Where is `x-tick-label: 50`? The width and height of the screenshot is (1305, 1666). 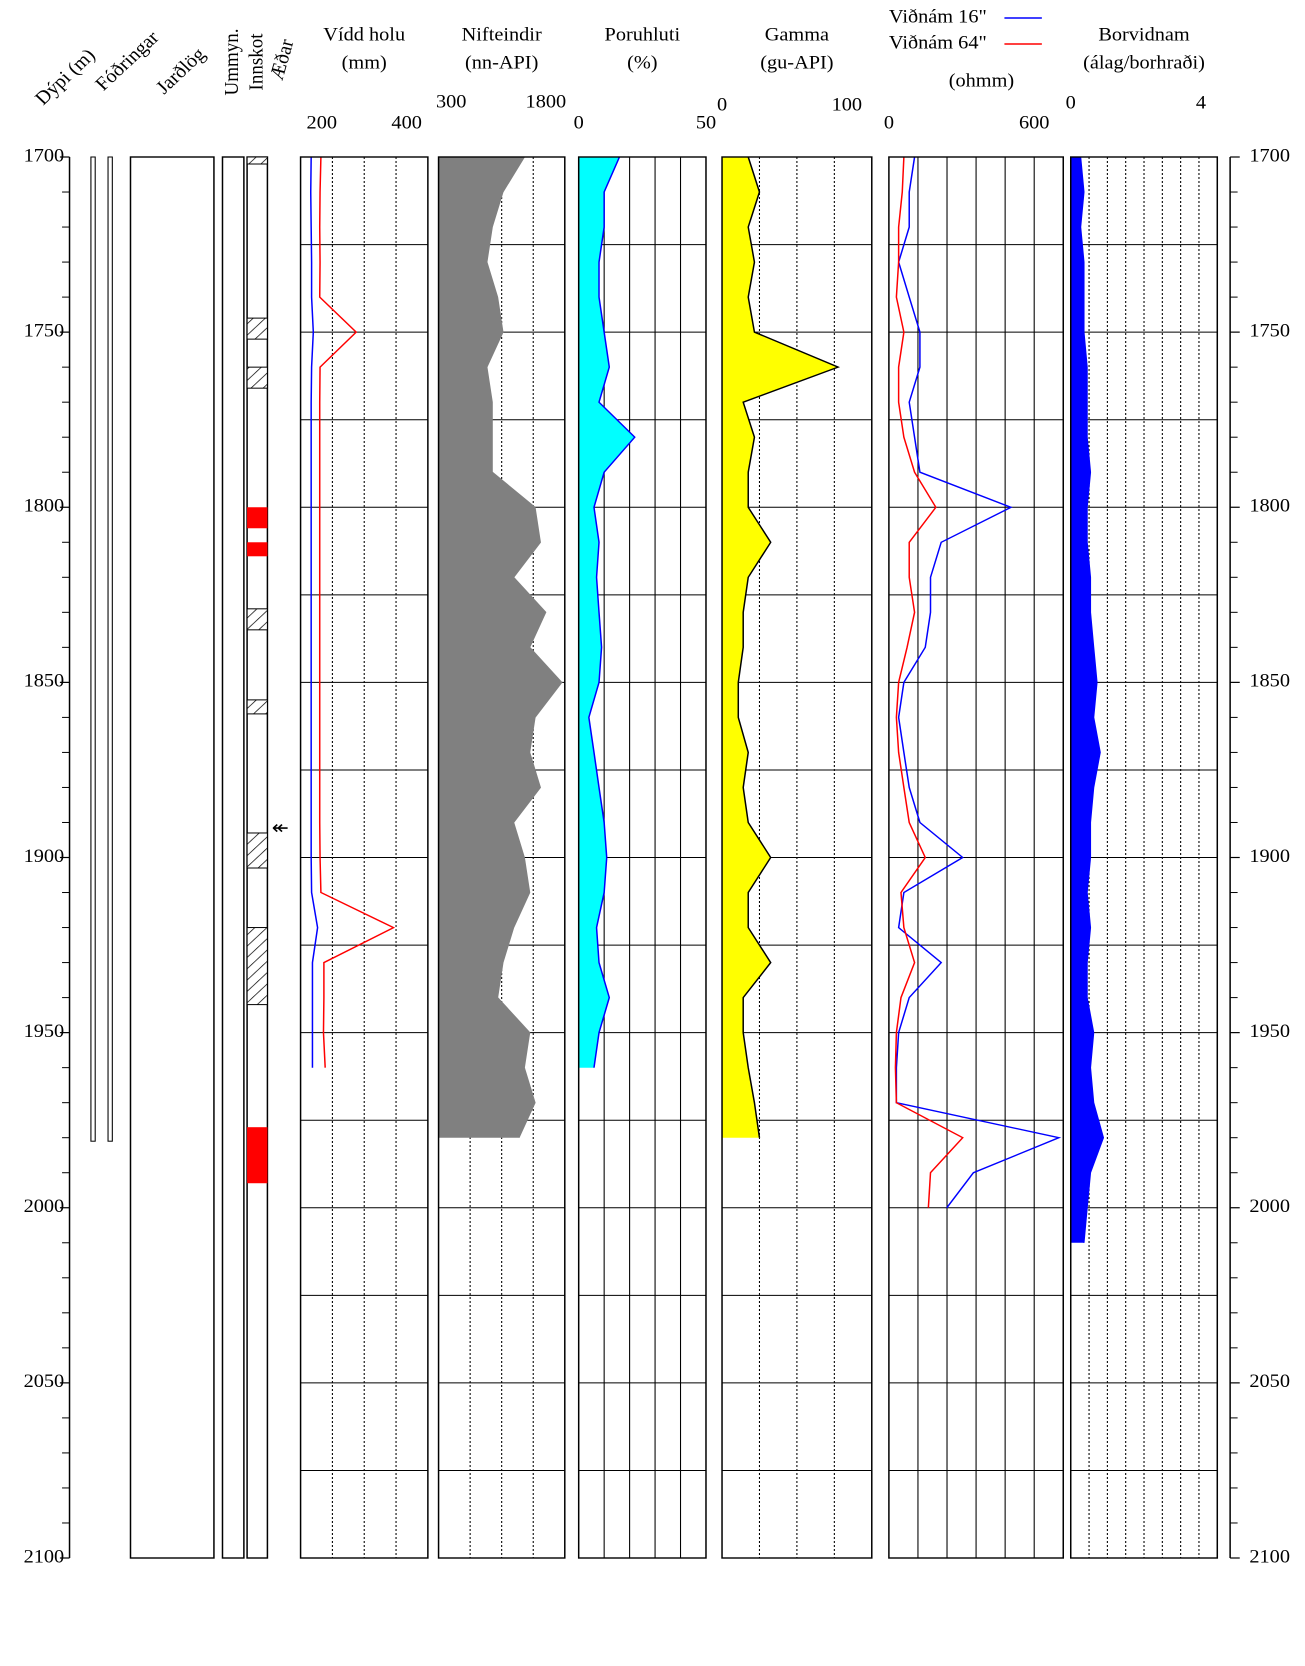
x-tick-label: 50 is located at coordinates (706, 122).